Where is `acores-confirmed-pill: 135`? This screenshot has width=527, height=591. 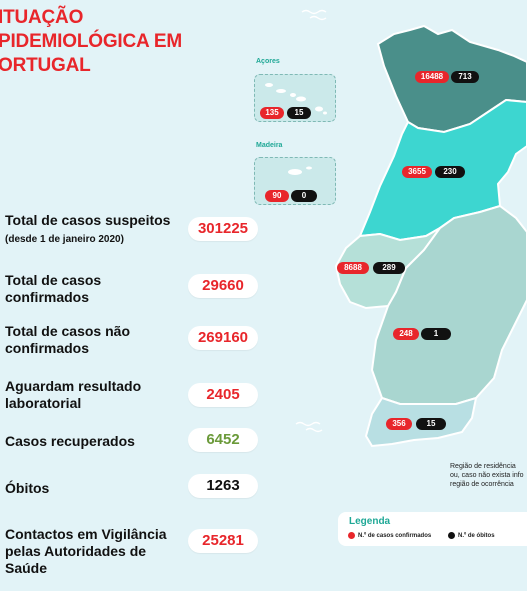 acores-confirmed-pill: 135 is located at coordinates (272, 113).